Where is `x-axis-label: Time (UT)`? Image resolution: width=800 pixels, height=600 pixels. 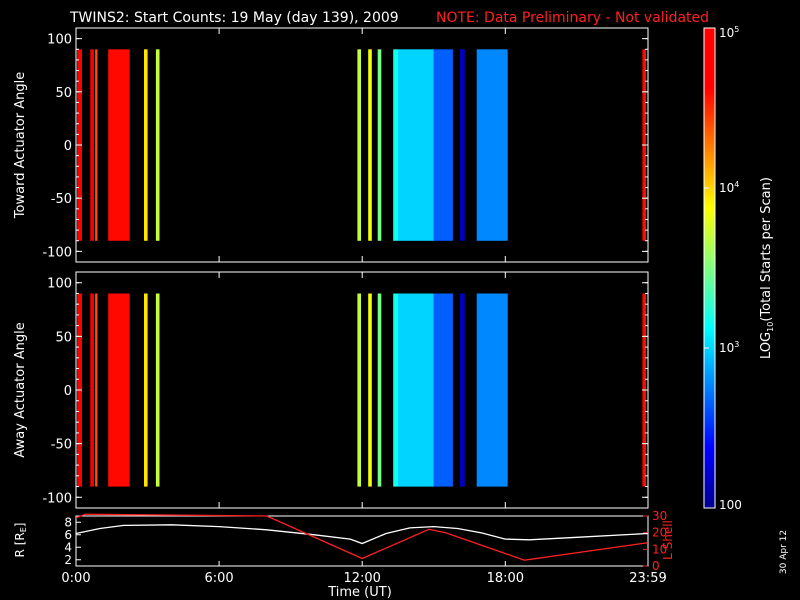
x-axis-label: Time (UT) is located at coordinates (359, 592).